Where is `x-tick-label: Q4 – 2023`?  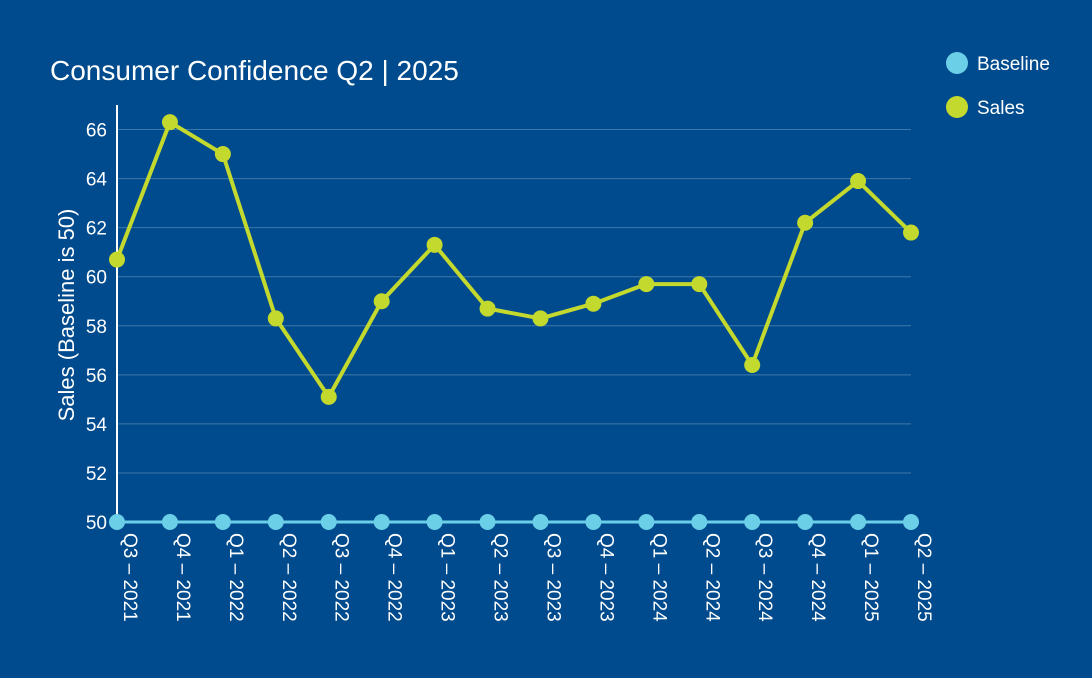 x-tick-label: Q4 – 2023 is located at coordinates (605, 577).